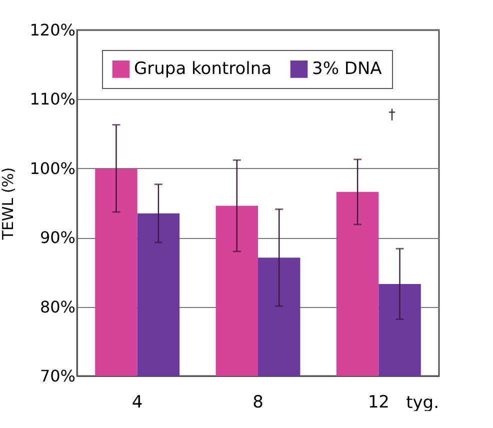 The image size is (493, 428). Describe the element at coordinates (392, 115) in the screenshot. I see `annotation: †` at that location.